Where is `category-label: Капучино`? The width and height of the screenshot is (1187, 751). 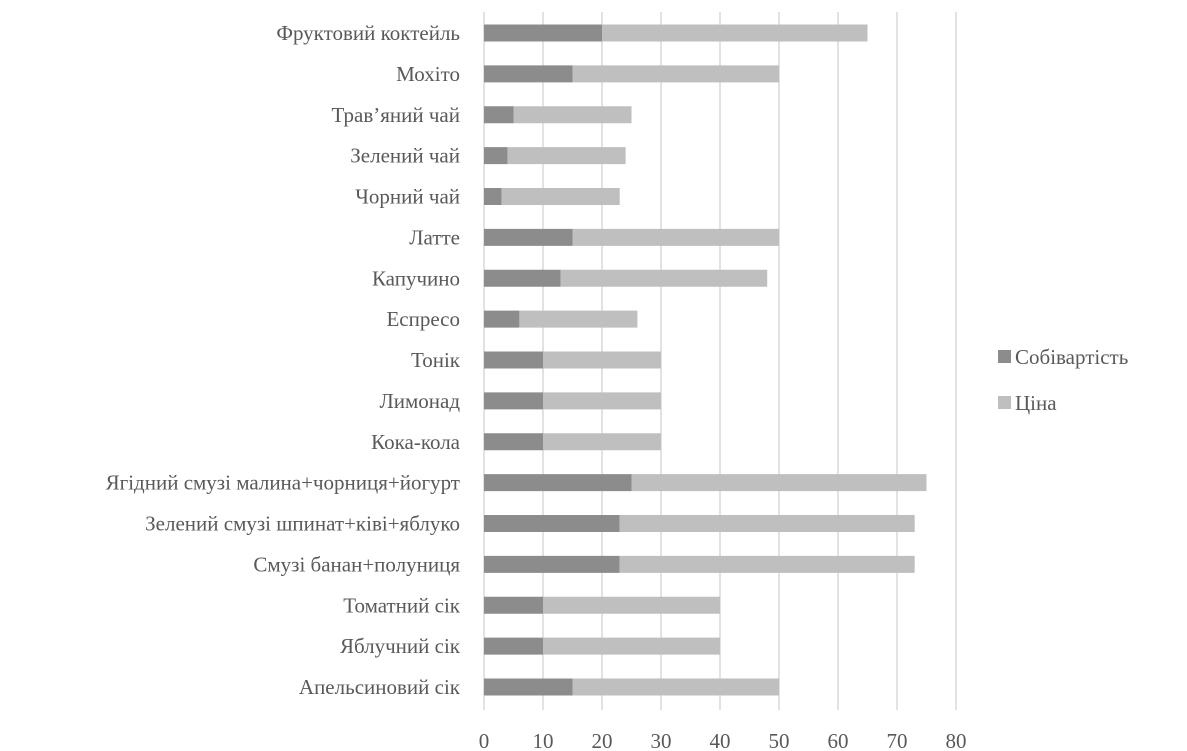 category-label: Капучино is located at coordinates (416, 278).